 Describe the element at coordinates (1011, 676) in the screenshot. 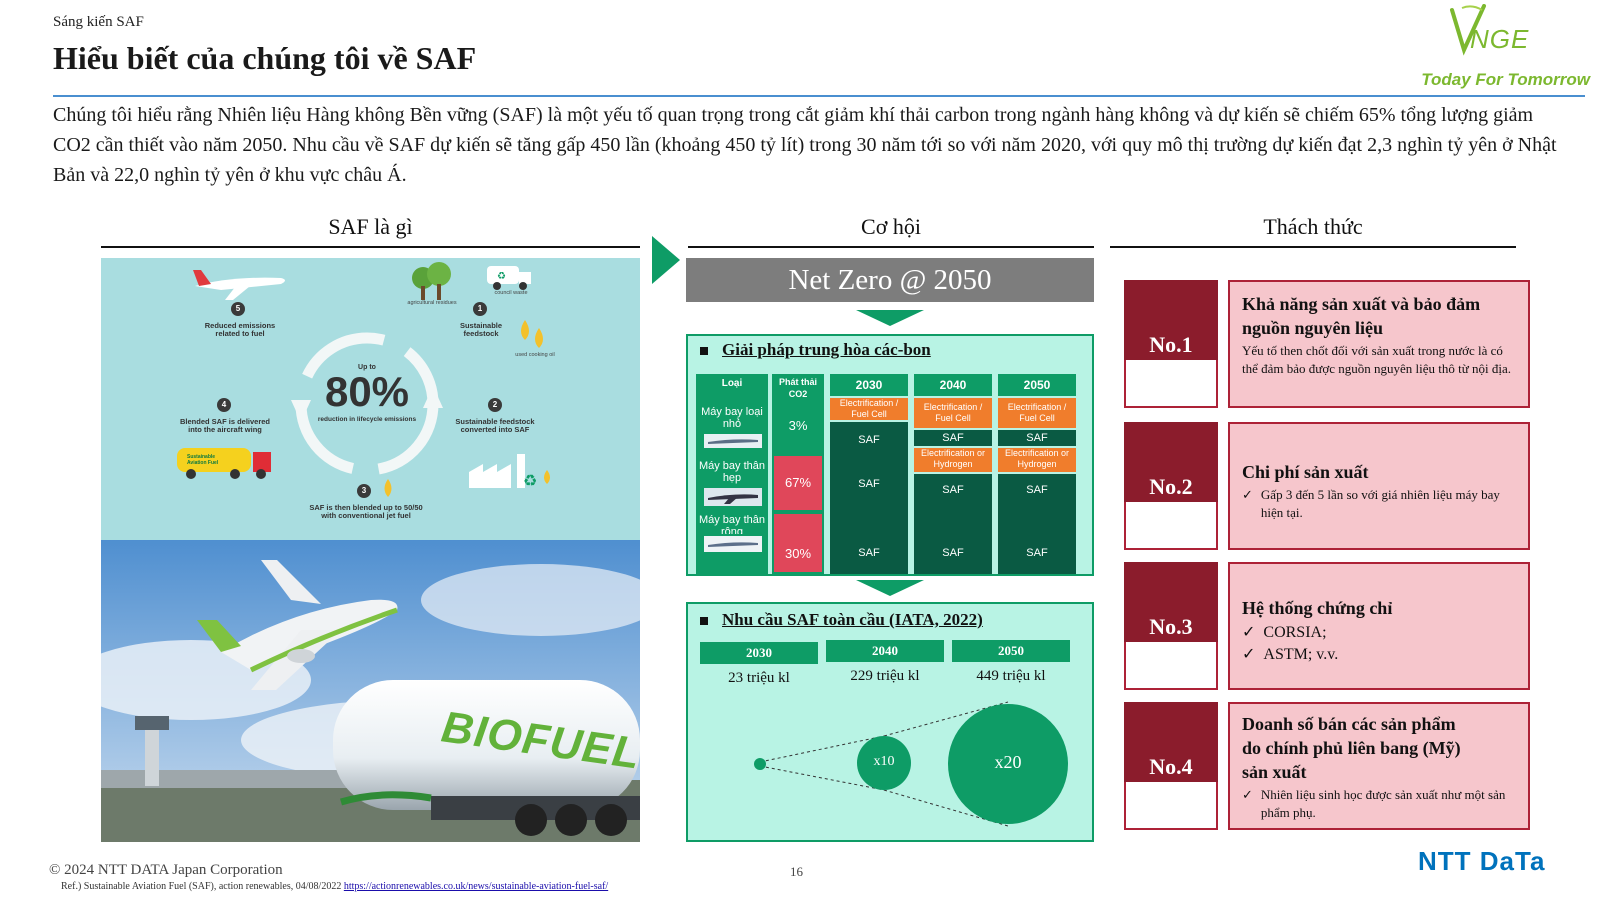

I see `demand-value-2050: 449 triệu kl` at that location.